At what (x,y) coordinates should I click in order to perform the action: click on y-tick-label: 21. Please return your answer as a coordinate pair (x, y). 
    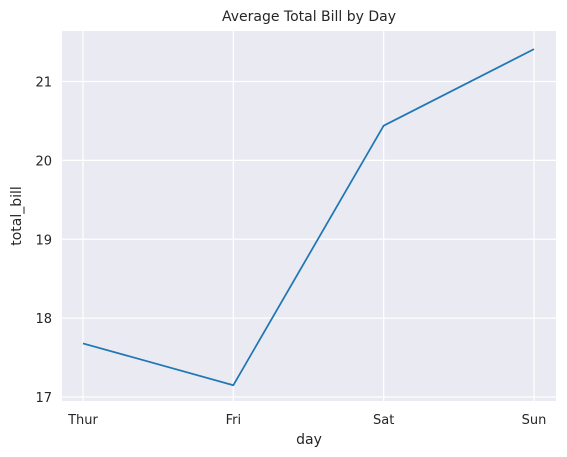
    Looking at the image, I should click on (43, 82).